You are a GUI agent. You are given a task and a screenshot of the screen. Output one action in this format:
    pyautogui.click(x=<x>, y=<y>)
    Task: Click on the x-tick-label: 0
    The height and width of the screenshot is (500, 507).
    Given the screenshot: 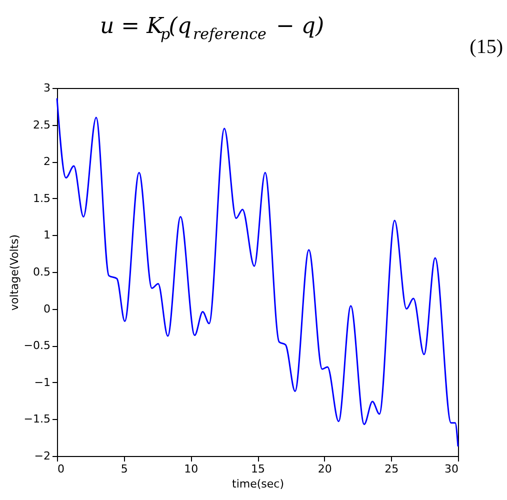 What is the action you would take?
    pyautogui.click(x=61, y=469)
    